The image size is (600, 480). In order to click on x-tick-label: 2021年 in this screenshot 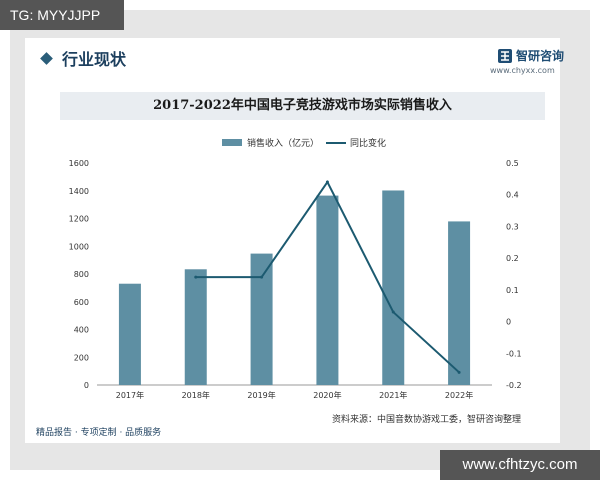, I will do `click(393, 395)`.